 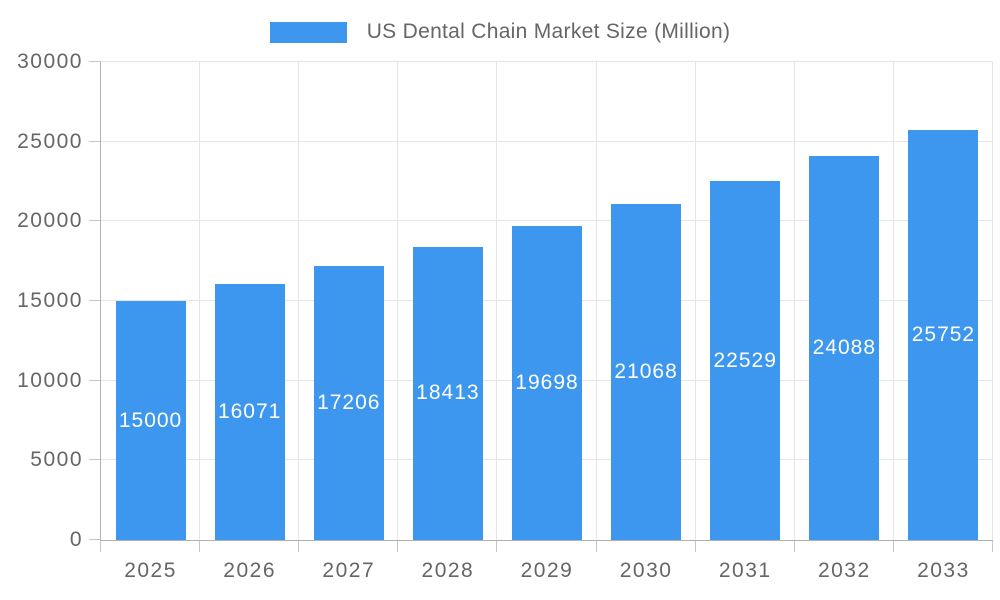 I want to click on bar-2027, so click(x=348, y=402).